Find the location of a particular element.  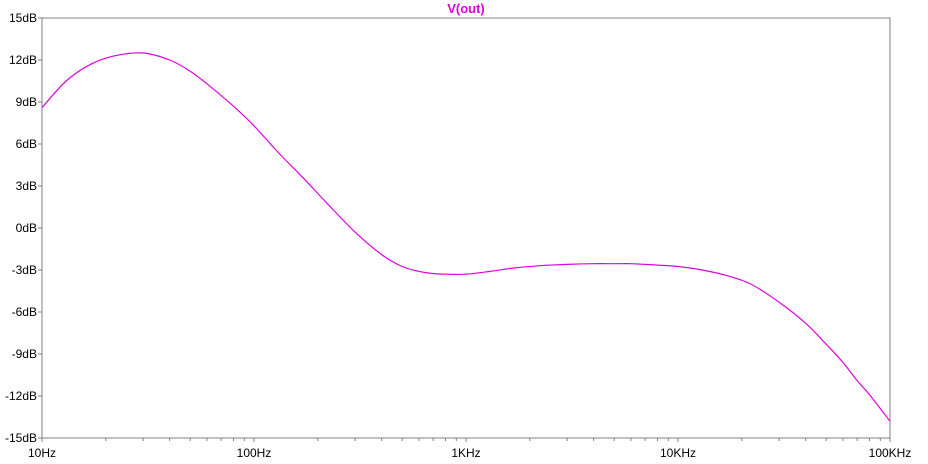

x-axis: 10Hz 100Hz 1KHz 10KHz 100KHz is located at coordinates (469, 449).